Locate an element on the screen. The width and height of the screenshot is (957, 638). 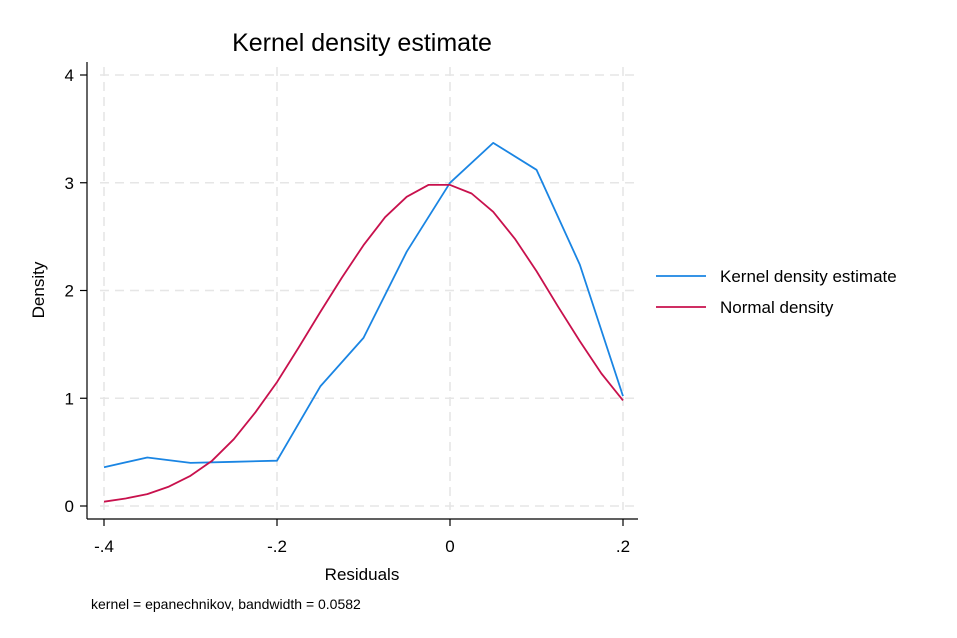
y-axis-label: Density is located at coordinates (38, 289).